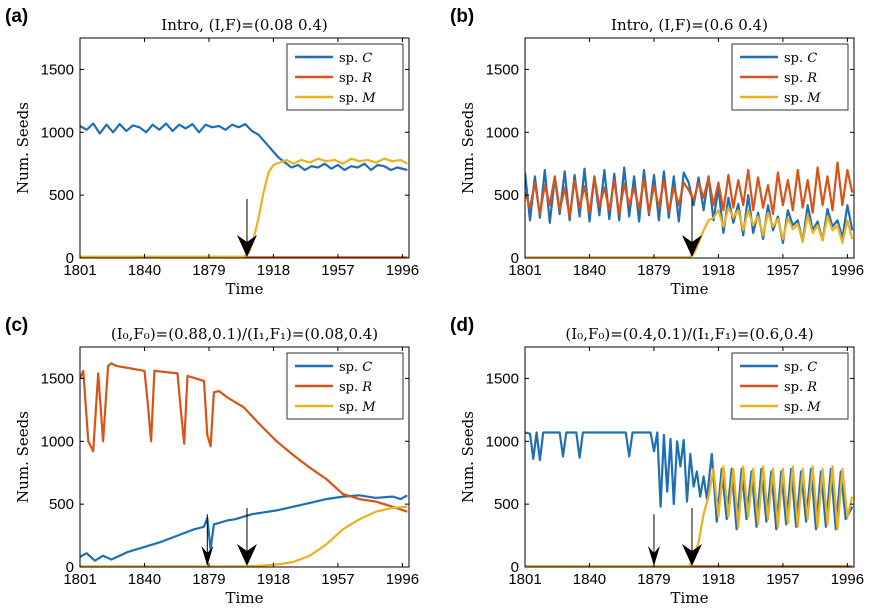 The width and height of the screenshot is (886, 615). Describe the element at coordinates (689, 334) in the screenshot. I see `panel-title: (I₀,F₀)=(0.4,0.1)/(I₁,F₁)=(0.6,0.4)` at that location.